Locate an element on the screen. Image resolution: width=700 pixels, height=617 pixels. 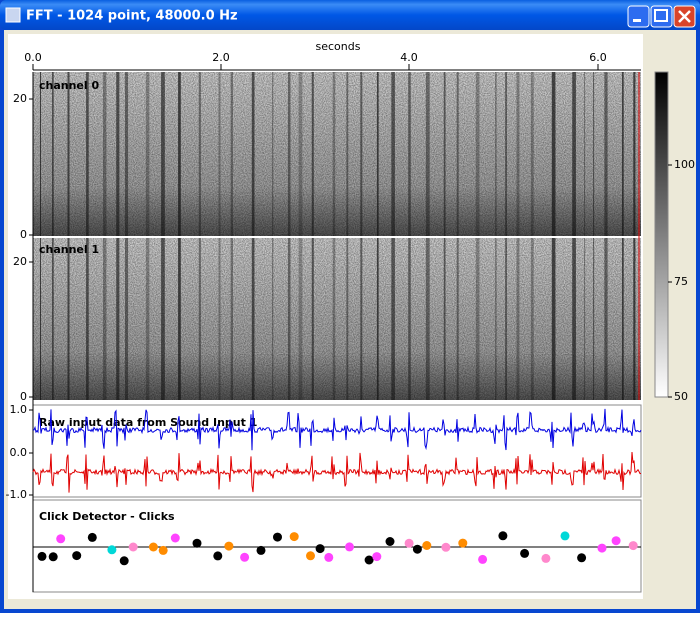
app-icon is located at coordinates (13, 15).